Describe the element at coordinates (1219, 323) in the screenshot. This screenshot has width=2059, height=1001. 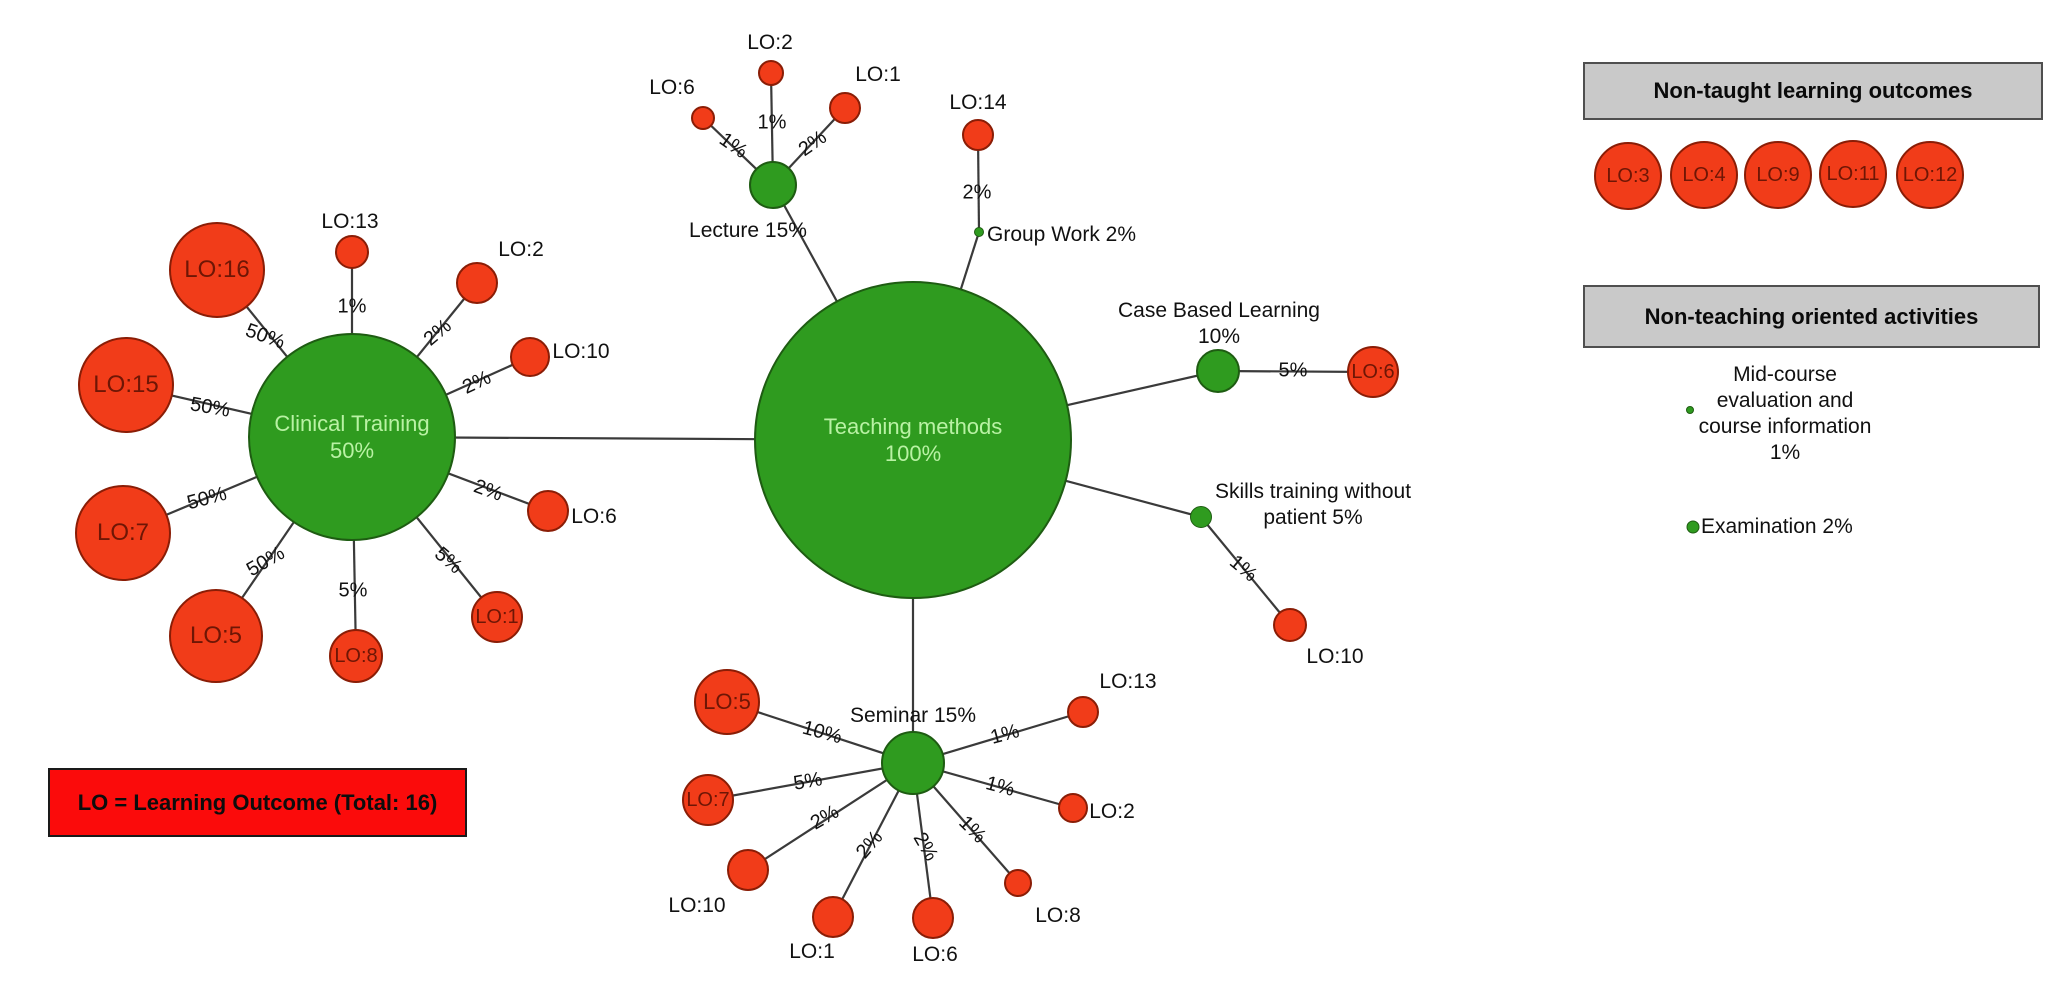
I see `case-based-learning-label: Case Based Learning 10%` at that location.